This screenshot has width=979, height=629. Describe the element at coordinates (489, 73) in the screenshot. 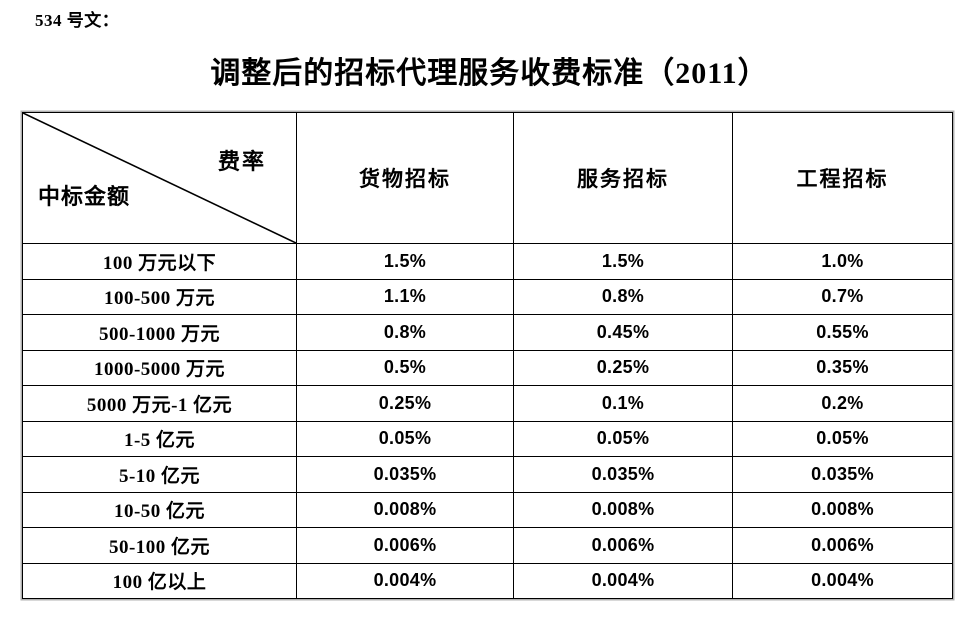

I see `page-title: 调整后的招标代理服务收费标准（2011）` at that location.